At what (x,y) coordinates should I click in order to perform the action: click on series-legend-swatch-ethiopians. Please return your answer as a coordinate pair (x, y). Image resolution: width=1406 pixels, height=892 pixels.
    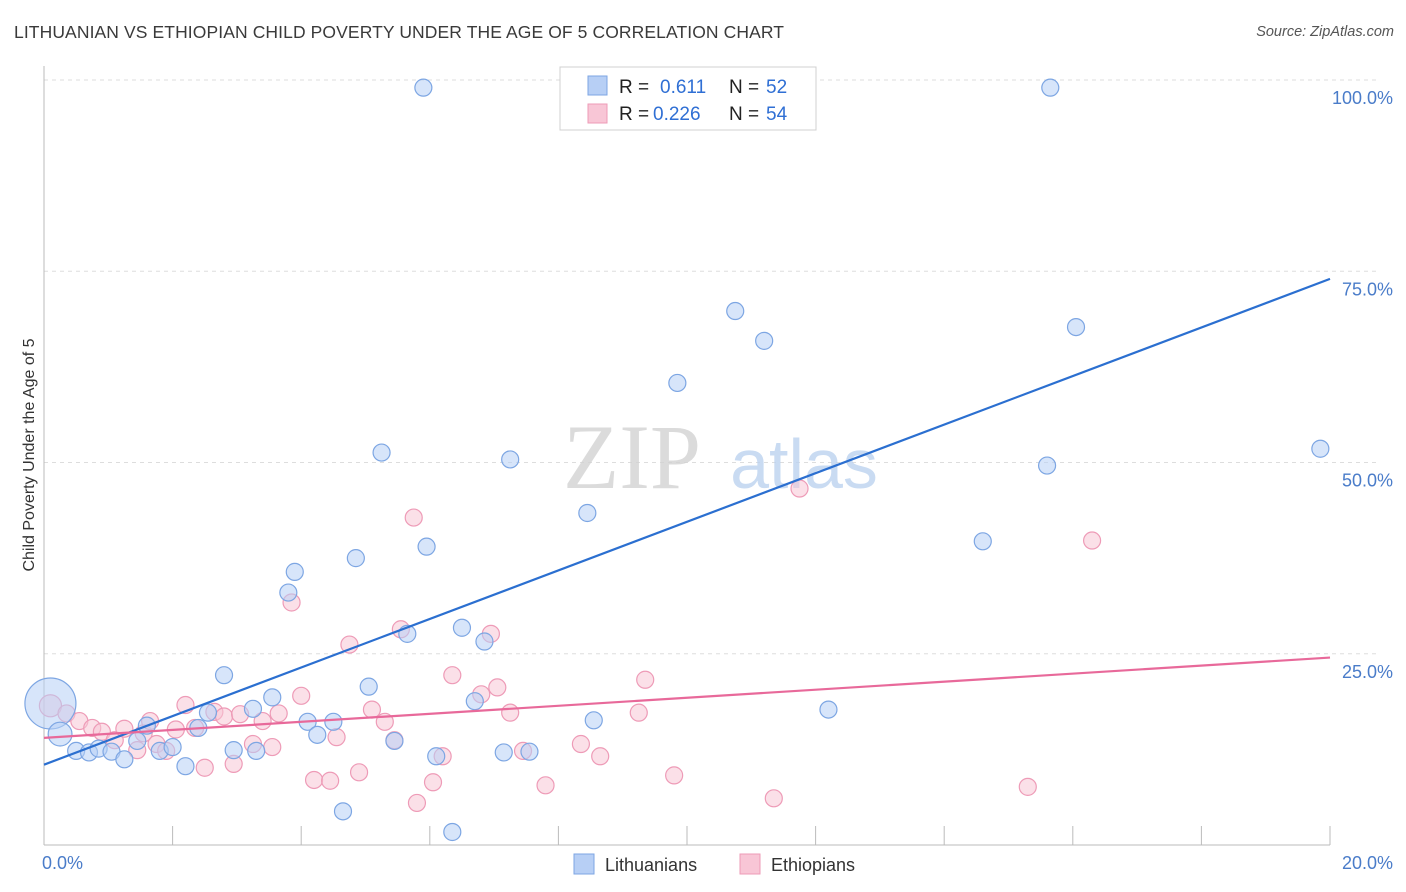
    Looking at the image, I should click on (750, 864).